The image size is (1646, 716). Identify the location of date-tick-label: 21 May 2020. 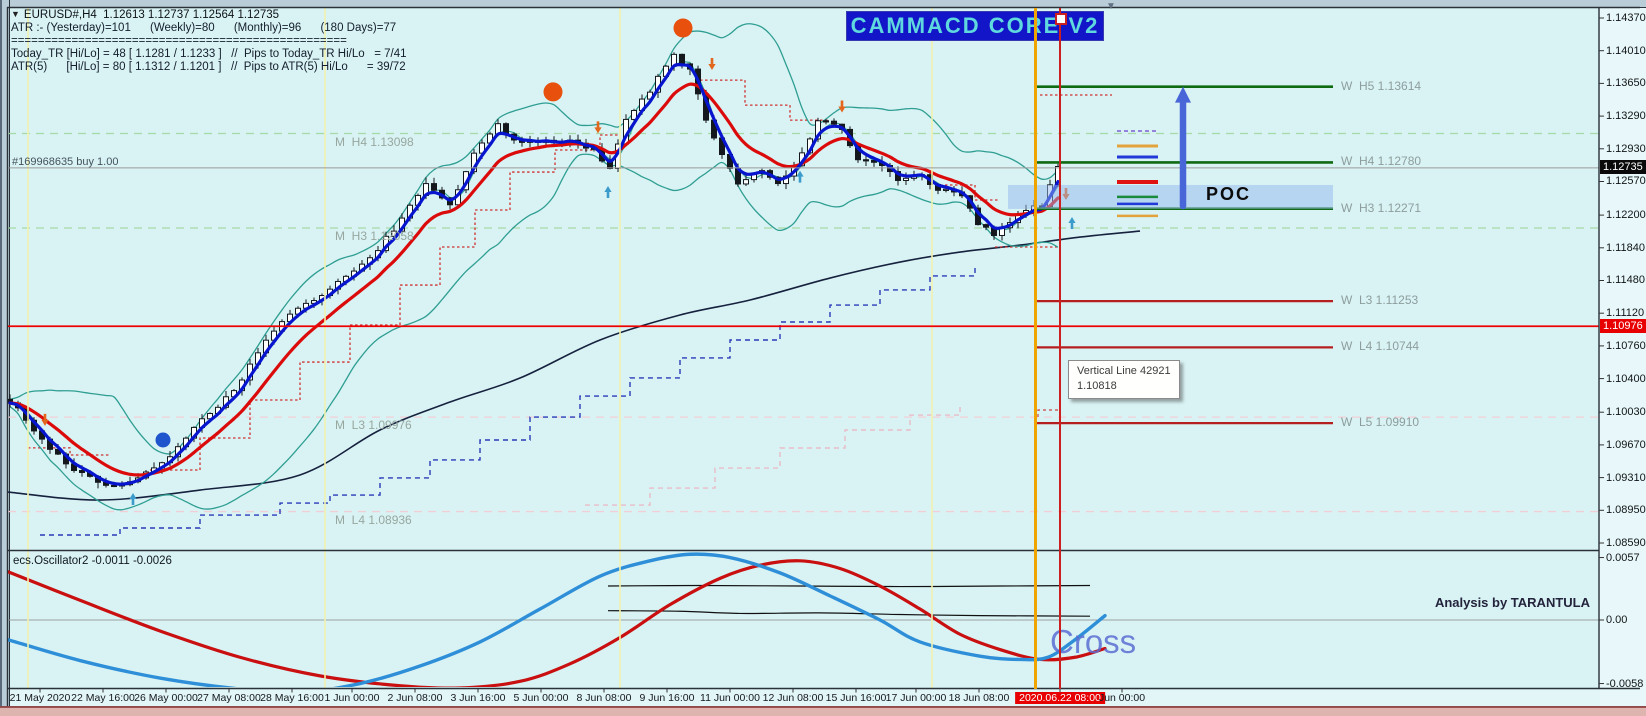
(40, 698).